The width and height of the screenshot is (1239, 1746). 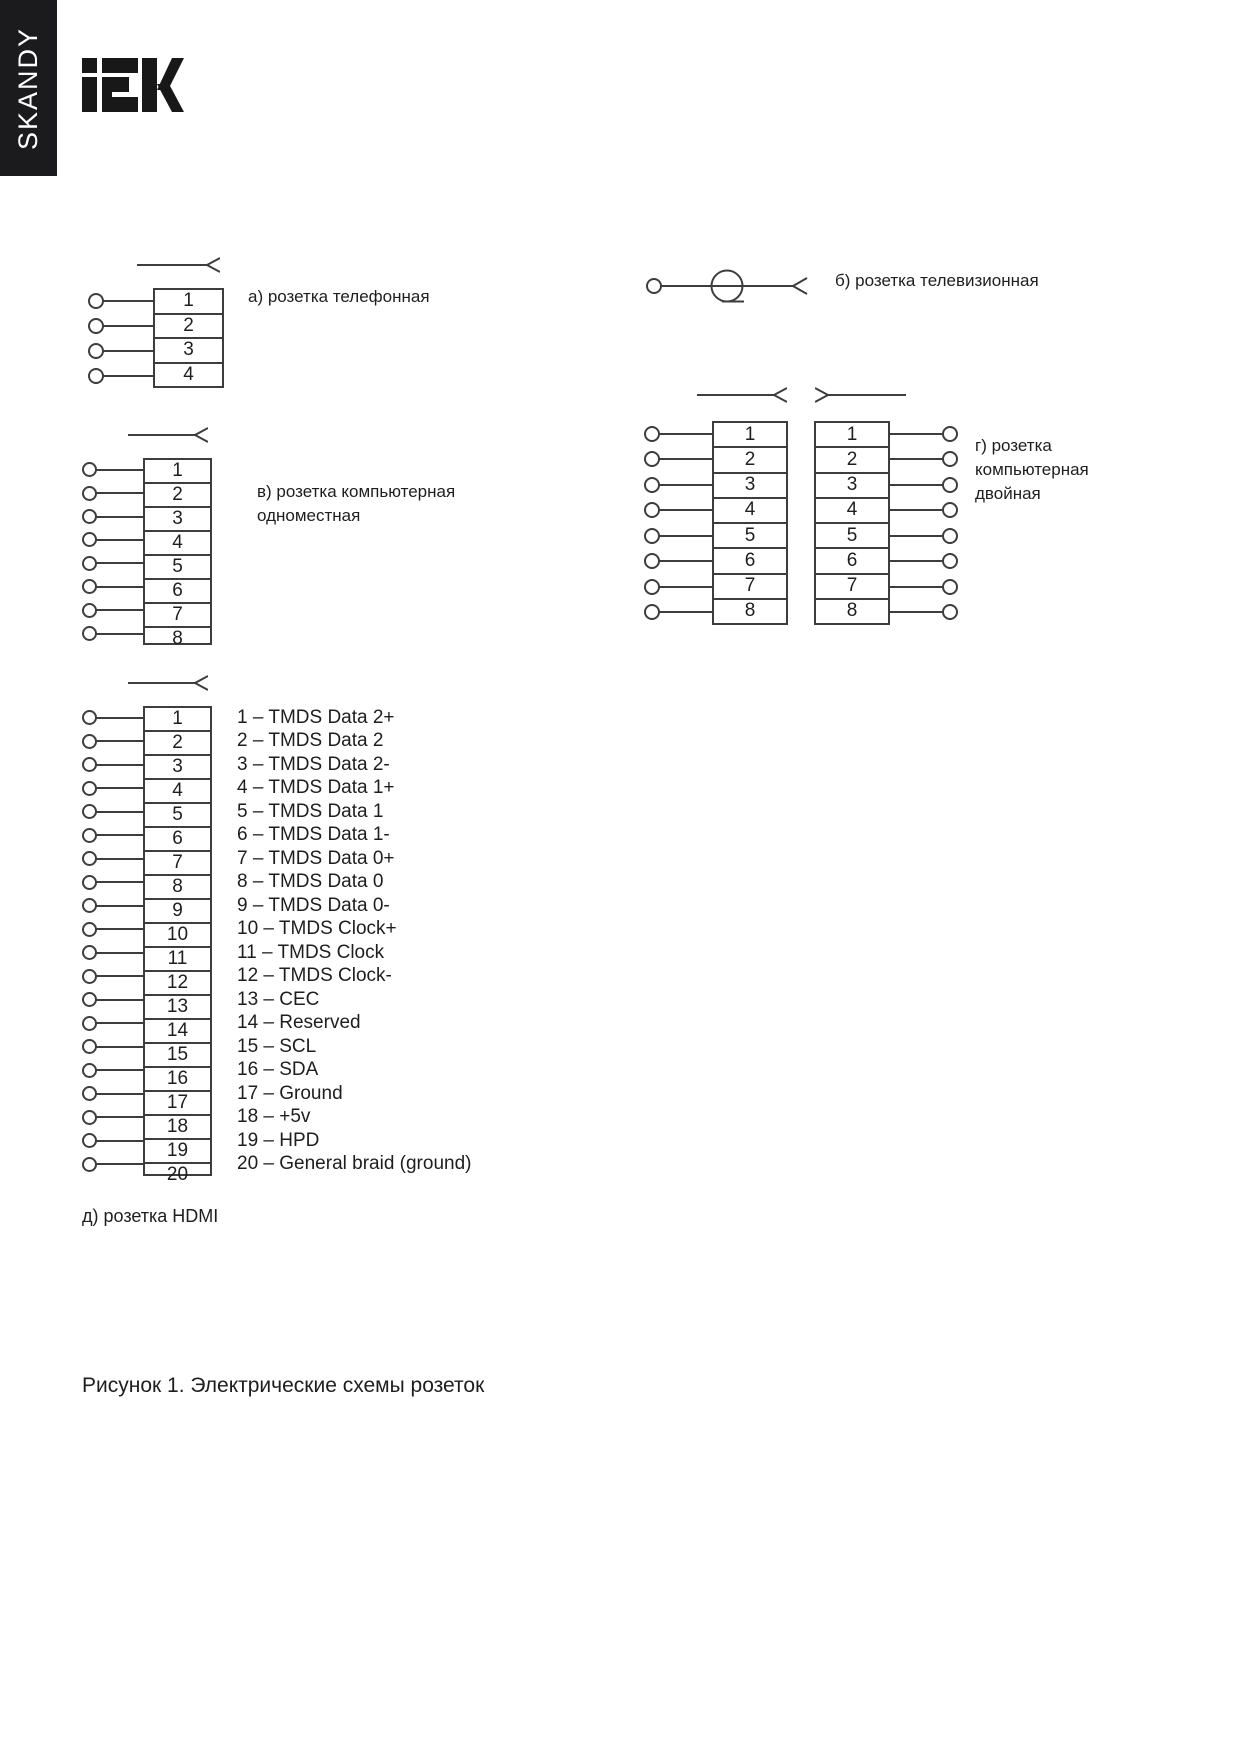 I want to click on hdmi-pin-description: 3 – TMDS Data 2-, so click(x=313, y=764).